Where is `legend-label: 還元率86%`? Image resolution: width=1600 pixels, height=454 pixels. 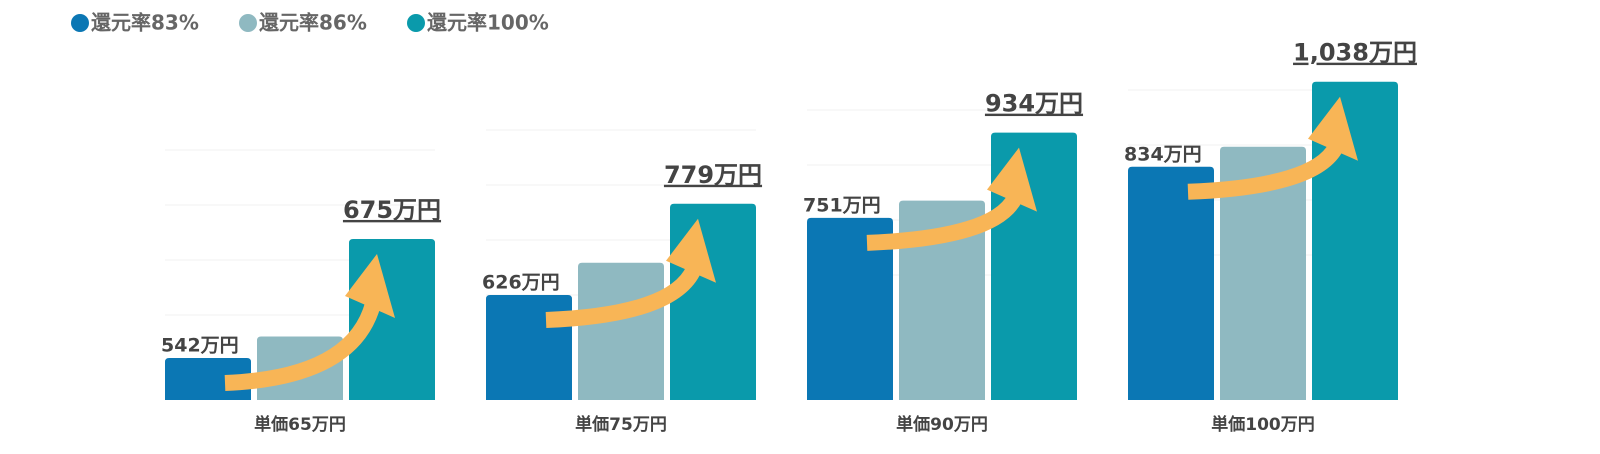 legend-label: 還元率86% is located at coordinates (313, 23).